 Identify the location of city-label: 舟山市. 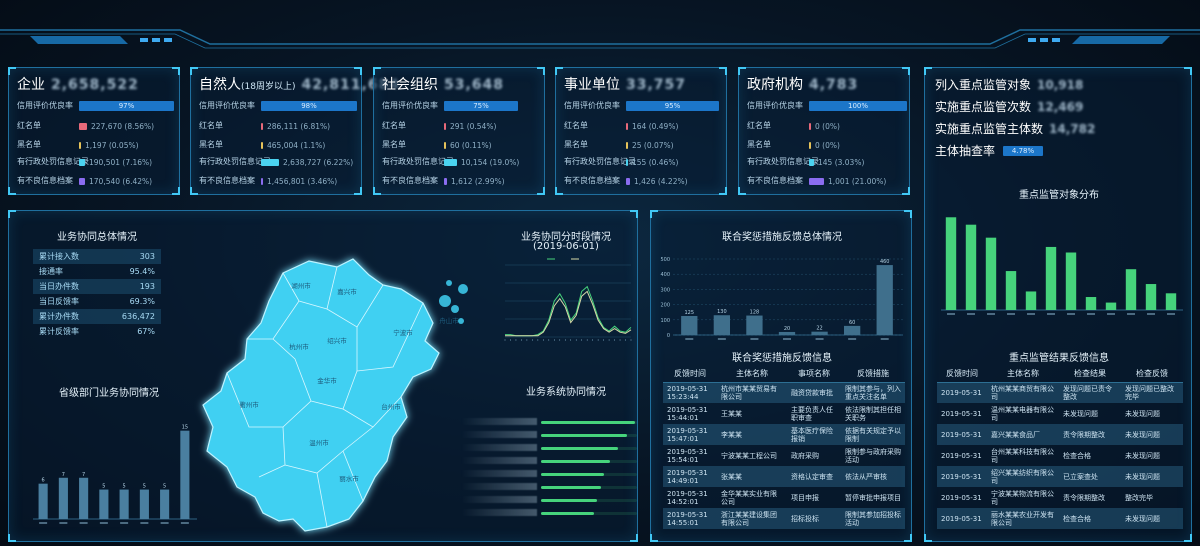
(449, 320).